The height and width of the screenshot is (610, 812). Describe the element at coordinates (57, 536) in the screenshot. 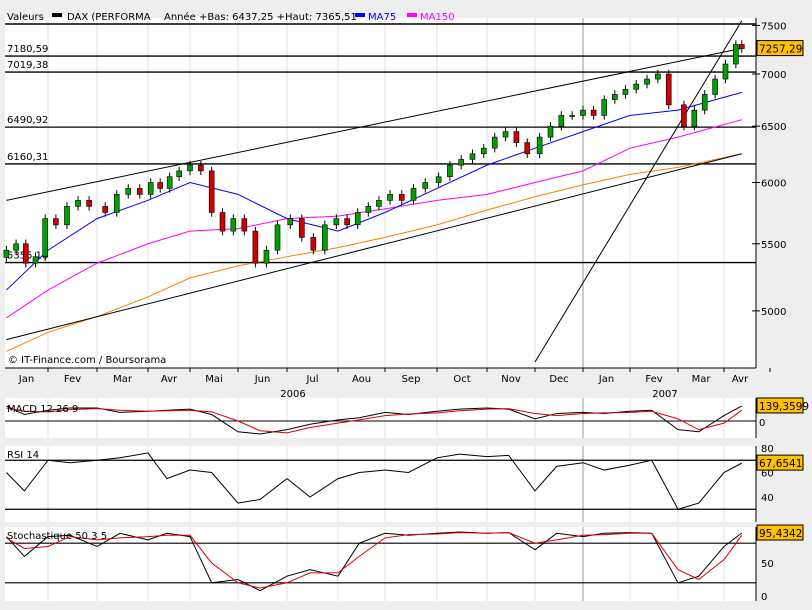

I see `stoch-title: Stochastique 50 3 5` at that location.